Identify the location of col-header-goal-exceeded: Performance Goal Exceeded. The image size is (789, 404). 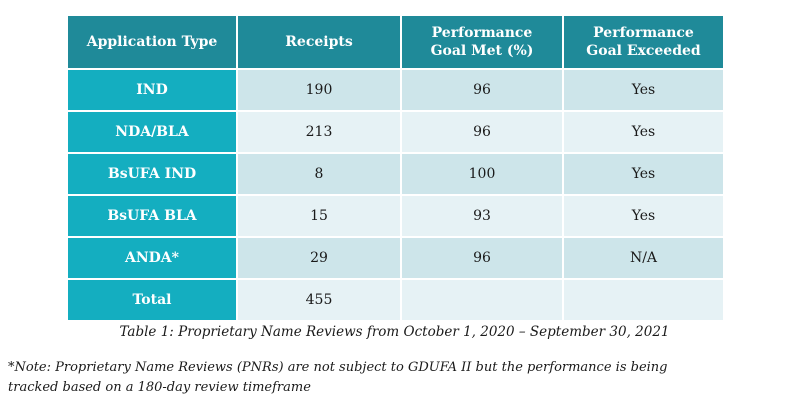
(643, 42).